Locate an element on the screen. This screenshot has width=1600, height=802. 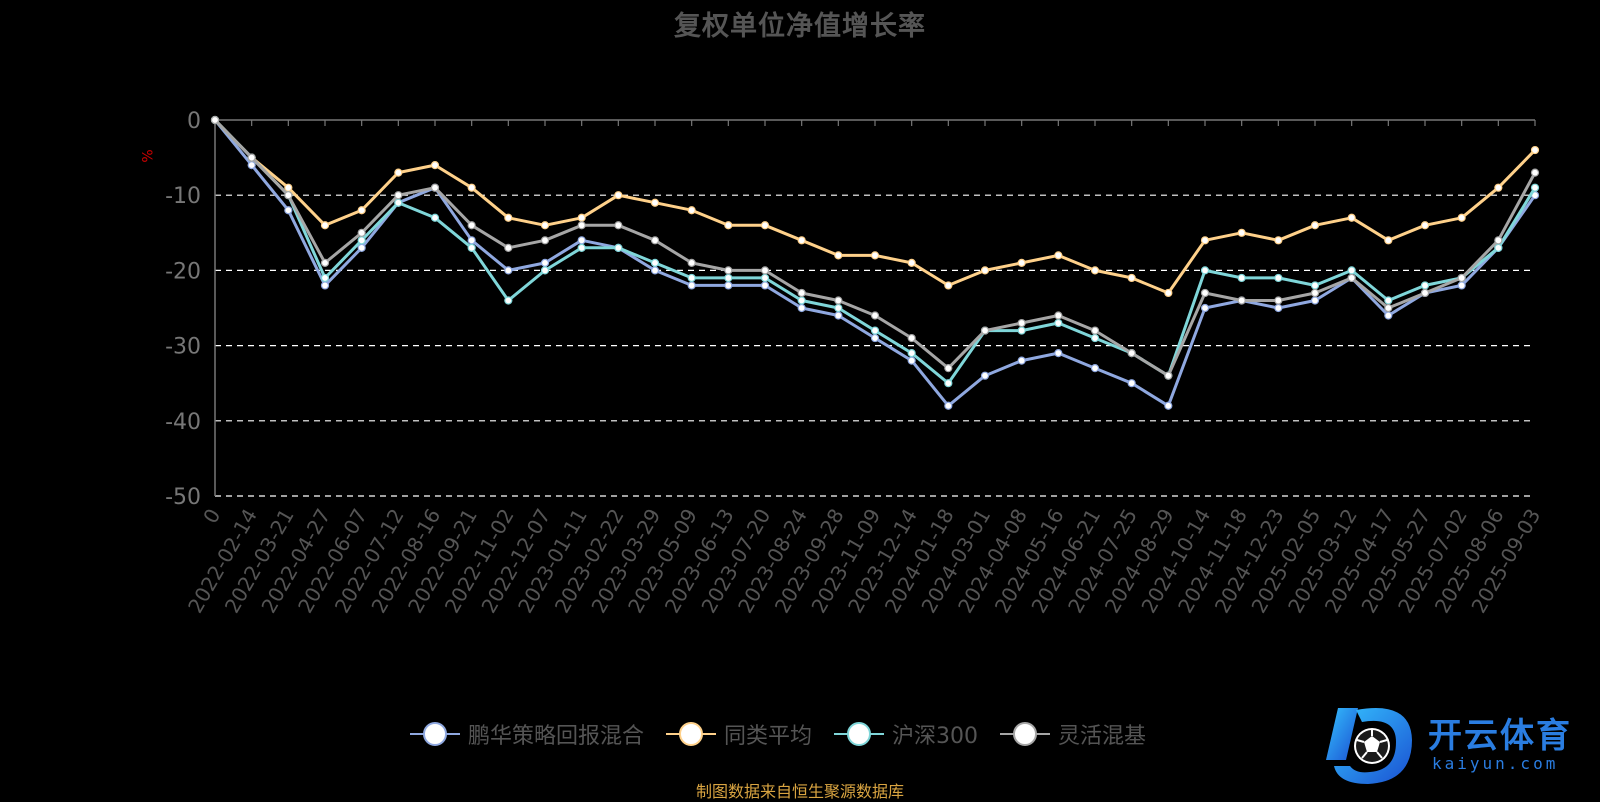
y-tick-label: -20 is located at coordinates (183, 271).